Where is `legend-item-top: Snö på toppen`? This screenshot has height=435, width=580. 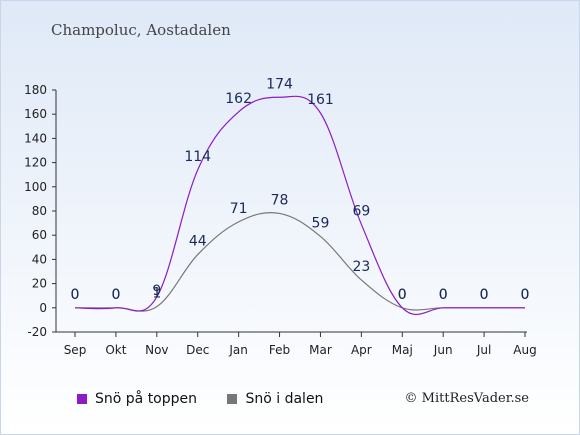 legend-item-top: Snö på toppen is located at coordinates (137, 399).